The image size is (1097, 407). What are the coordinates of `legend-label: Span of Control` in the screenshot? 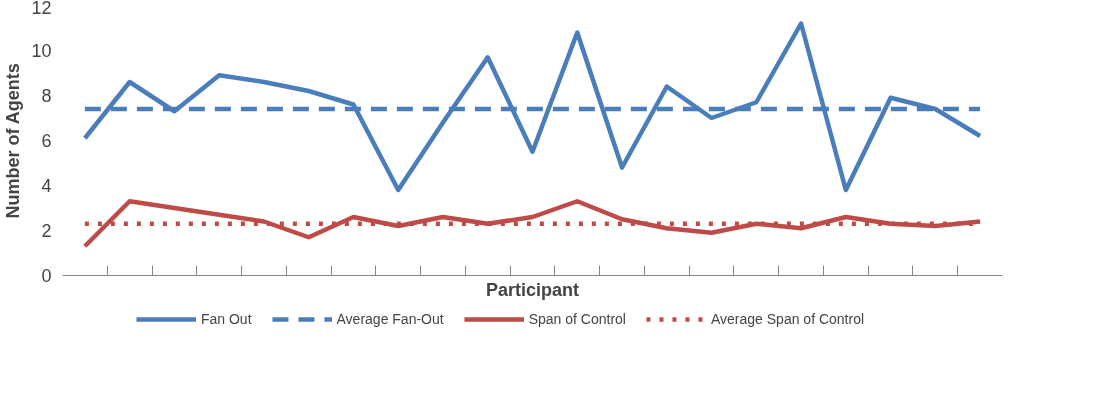 It's located at (577, 319).